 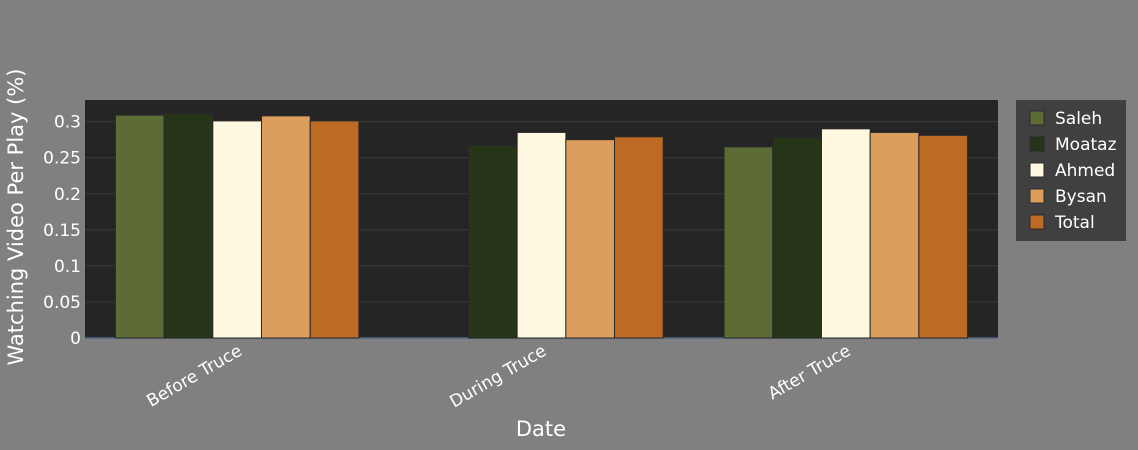 I want to click on x-axis-ticks: Before Truce During Truce After Truce, so click(x=498, y=376).